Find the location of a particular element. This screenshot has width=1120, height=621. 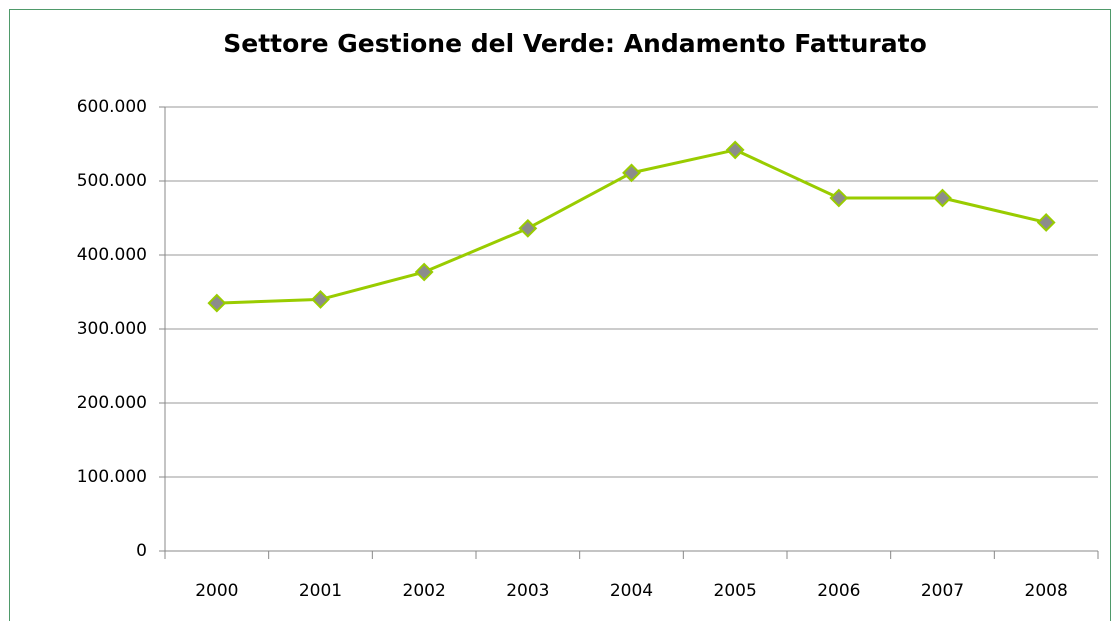

x-tick-label: 2002 is located at coordinates (424, 591).